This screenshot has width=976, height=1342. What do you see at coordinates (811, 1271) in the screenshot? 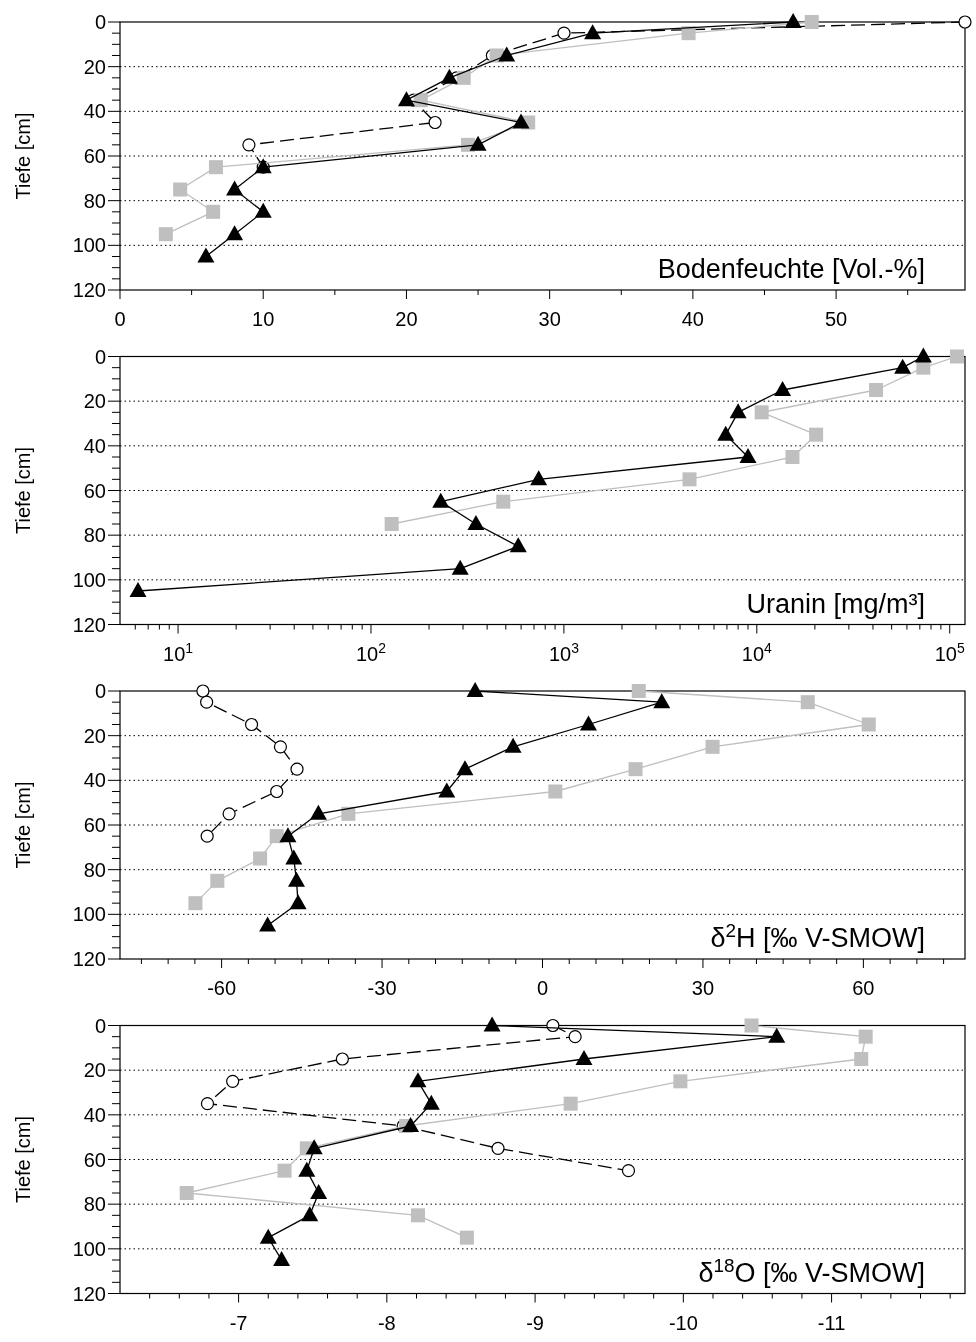
I see `x-axis-title: δ$^{18}$O [‰ V-SMOW]` at bounding box center [811, 1271].